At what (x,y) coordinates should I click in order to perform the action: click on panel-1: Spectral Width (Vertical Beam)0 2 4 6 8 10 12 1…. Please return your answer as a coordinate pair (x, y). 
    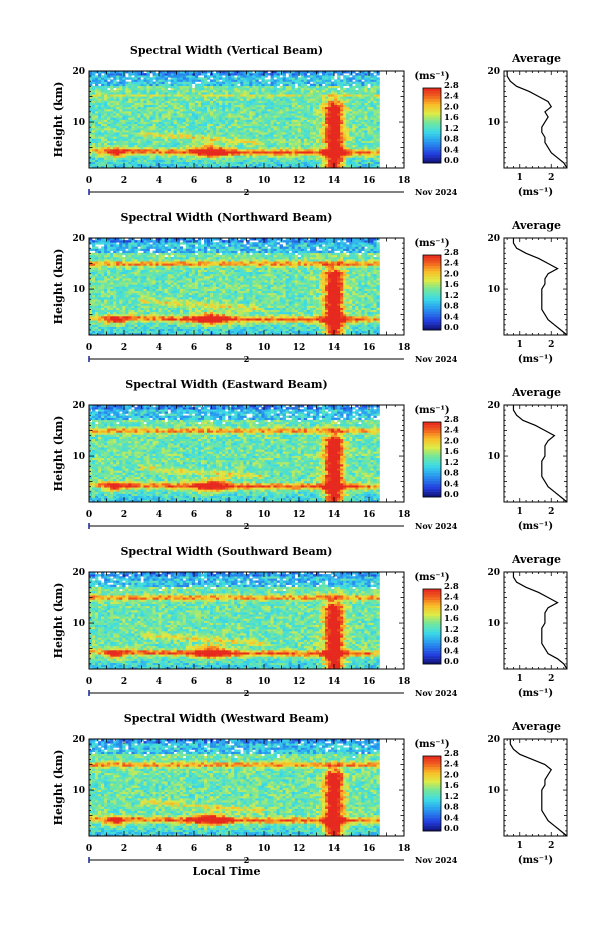
    Looking at the image, I should click on (309, 121).